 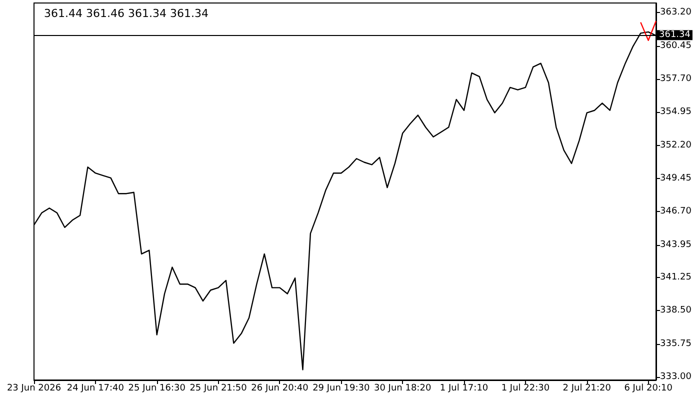 What do you see at coordinates (676, 79) in the screenshot?
I see `y-tick-label: 357.70` at bounding box center [676, 79].